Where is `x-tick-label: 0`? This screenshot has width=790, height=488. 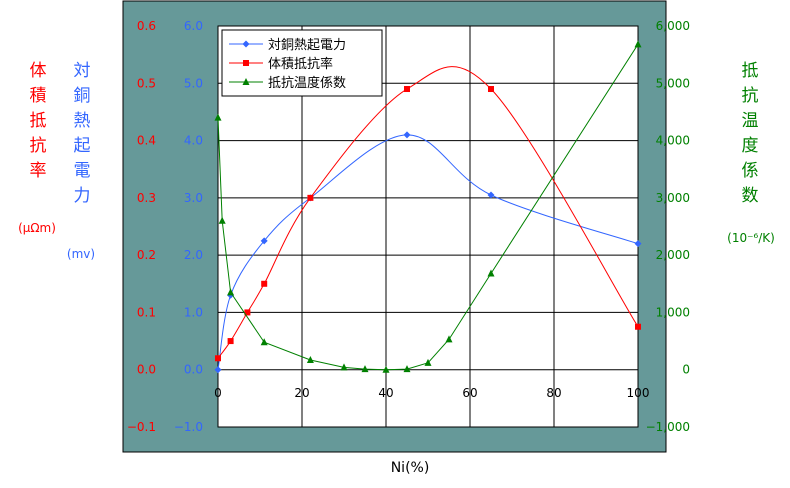 x-tick-label: 0 is located at coordinates (218, 393).